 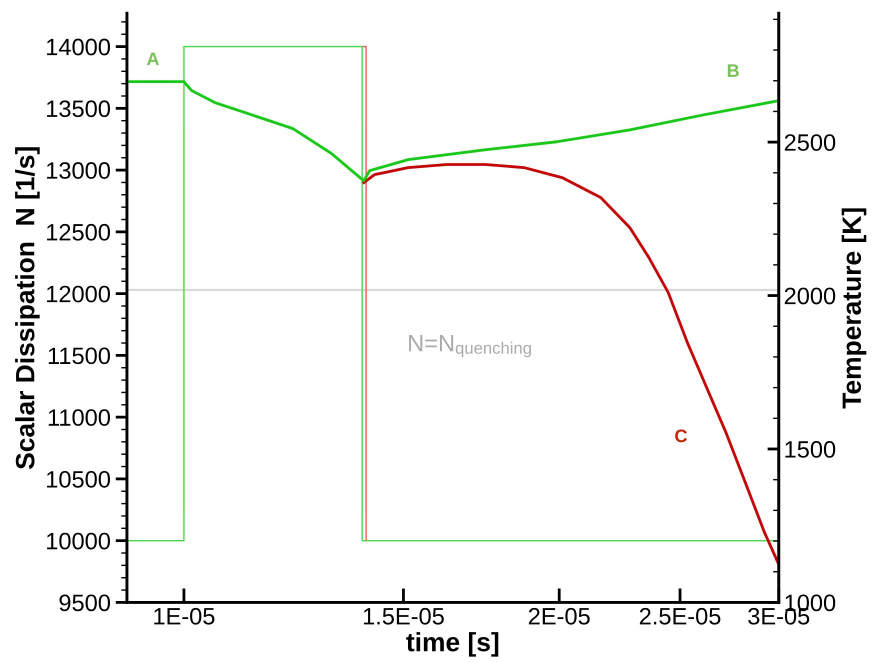 What do you see at coordinates (78, 170) in the screenshot?
I see `y-tick-label: 13000` at bounding box center [78, 170].